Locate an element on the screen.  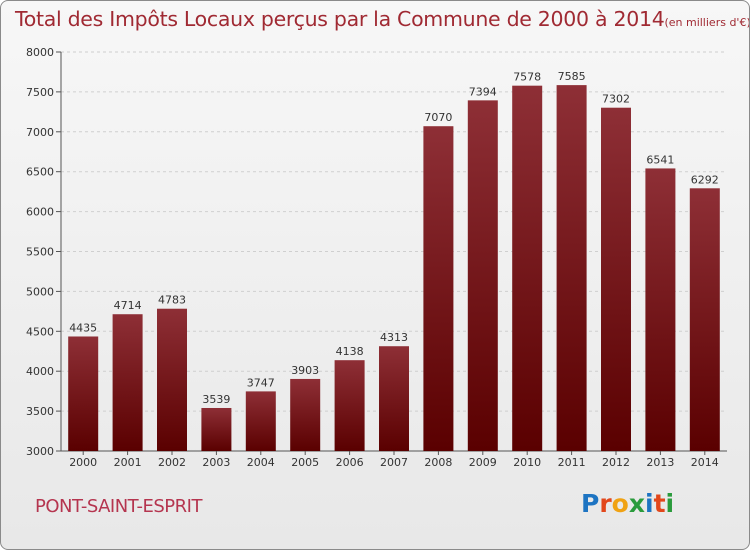
unit-label: (en milliers d'€) is located at coordinates (707, 22).